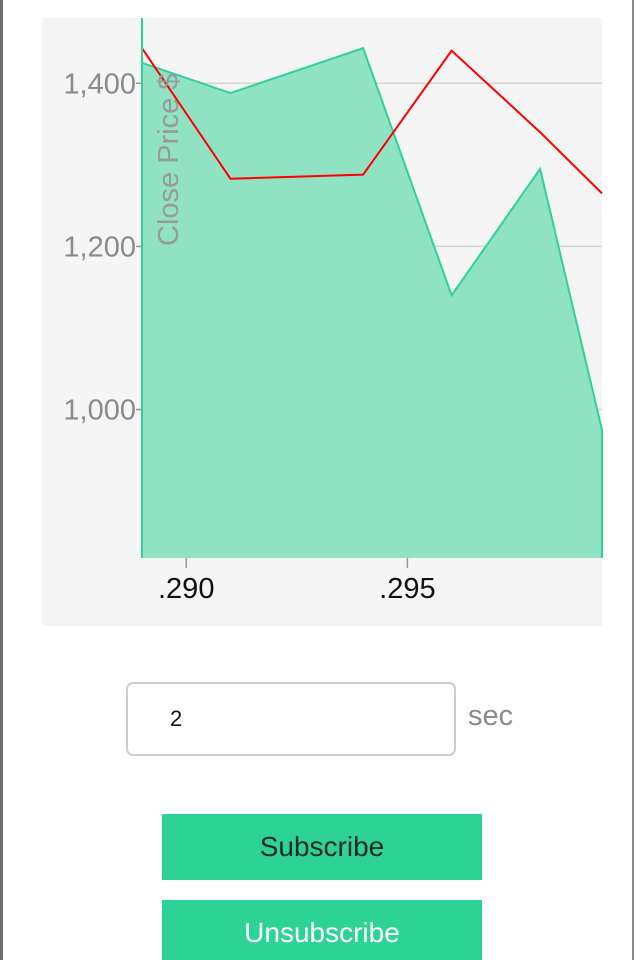 Image resolution: width=642 pixels, height=960 pixels. Describe the element at coordinates (99, 84) in the screenshot. I see `y-tick-label-2: 1,400` at that location.